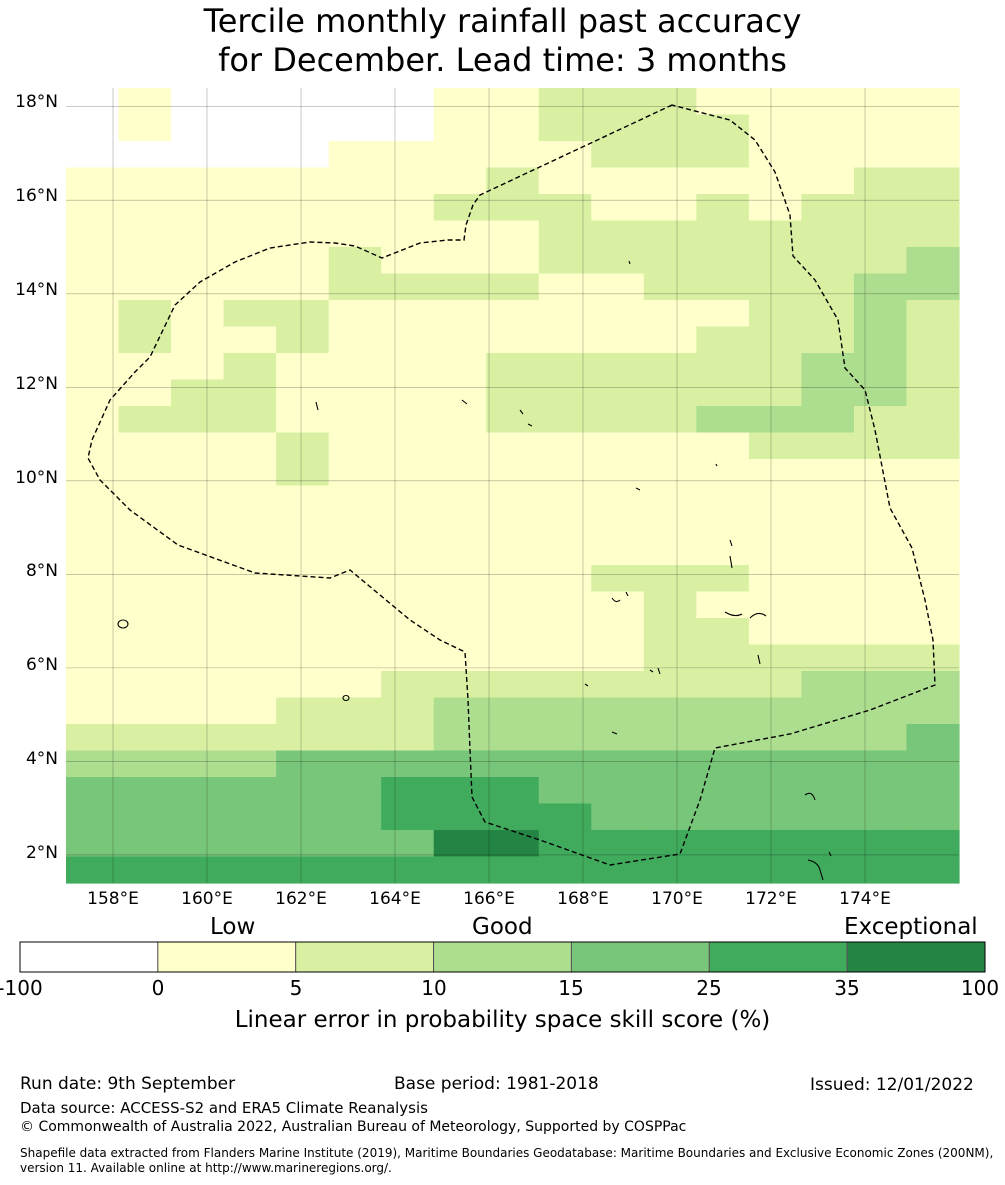  What do you see at coordinates (36, 478) in the screenshot?
I see `lat-label-10n: 10°N` at bounding box center [36, 478].